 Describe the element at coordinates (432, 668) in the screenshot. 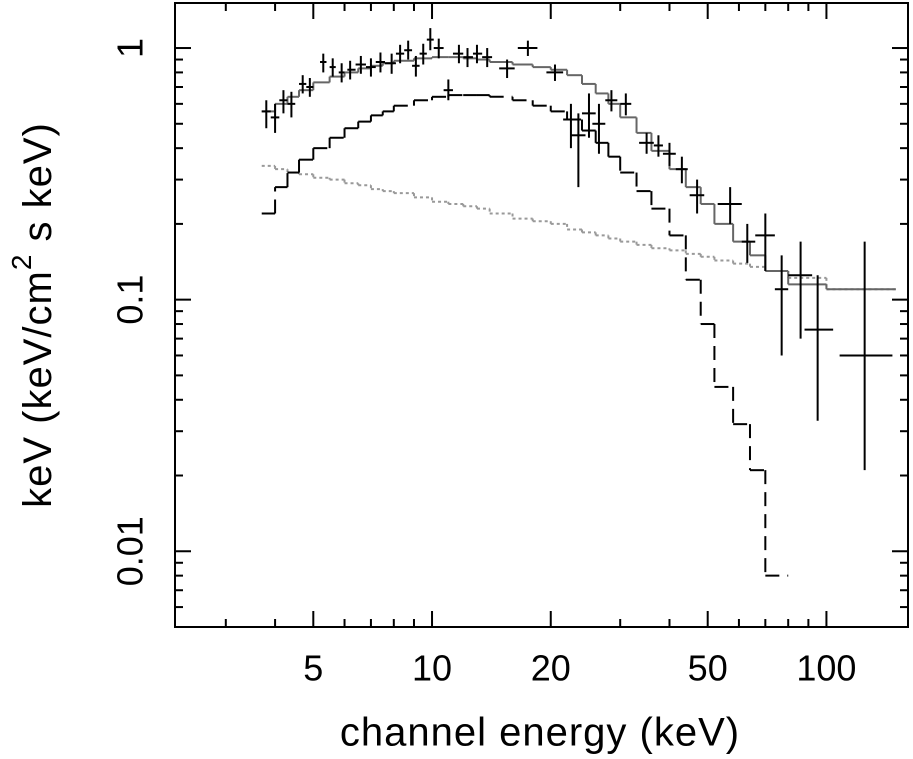

I see `x-tick-label: 10` at that location.